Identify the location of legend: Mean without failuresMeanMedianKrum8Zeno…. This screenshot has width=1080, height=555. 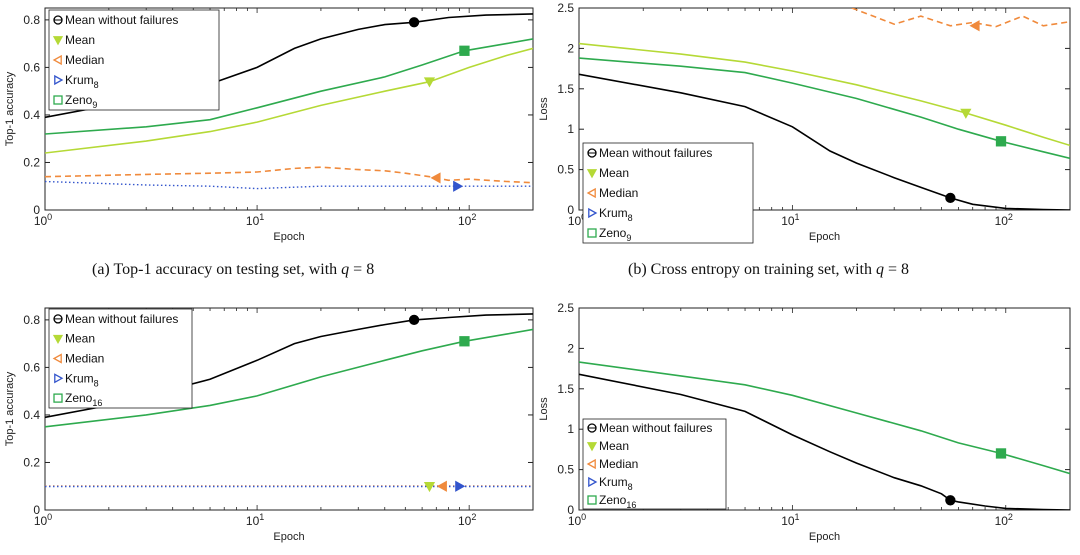
(668, 193).